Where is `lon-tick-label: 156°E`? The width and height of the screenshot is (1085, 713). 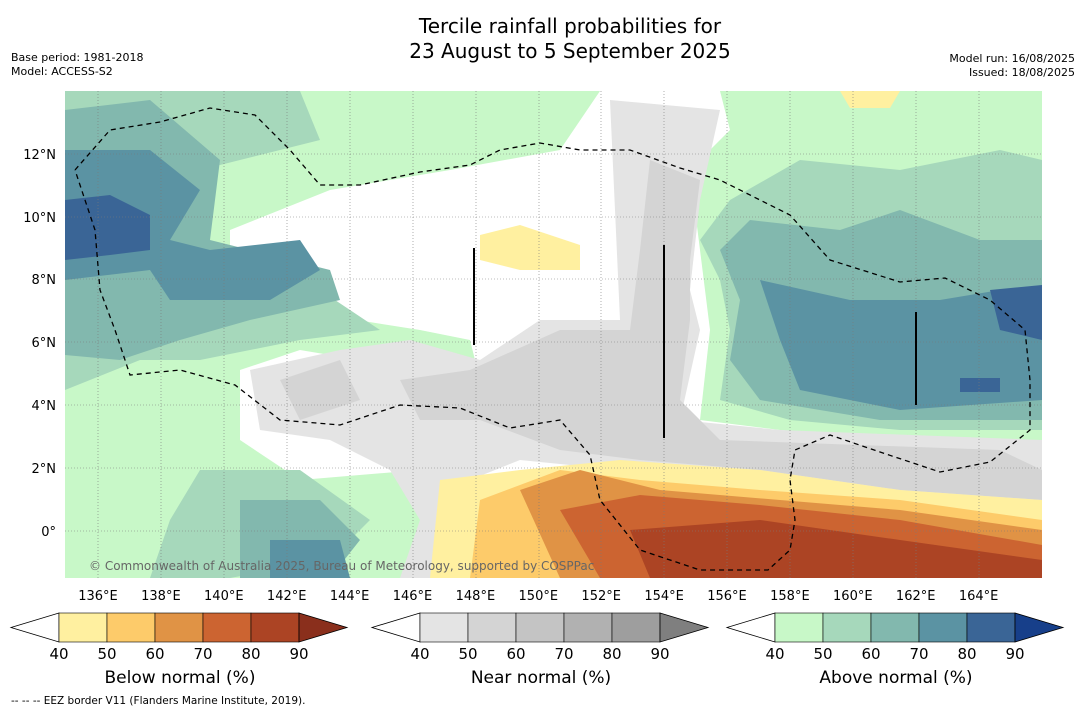 lon-tick-label: 156°E is located at coordinates (727, 596).